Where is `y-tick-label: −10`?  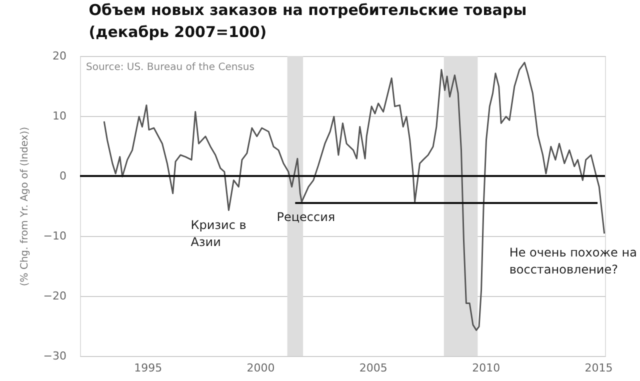
y-tick-label: −10 is located at coordinates (54, 236).